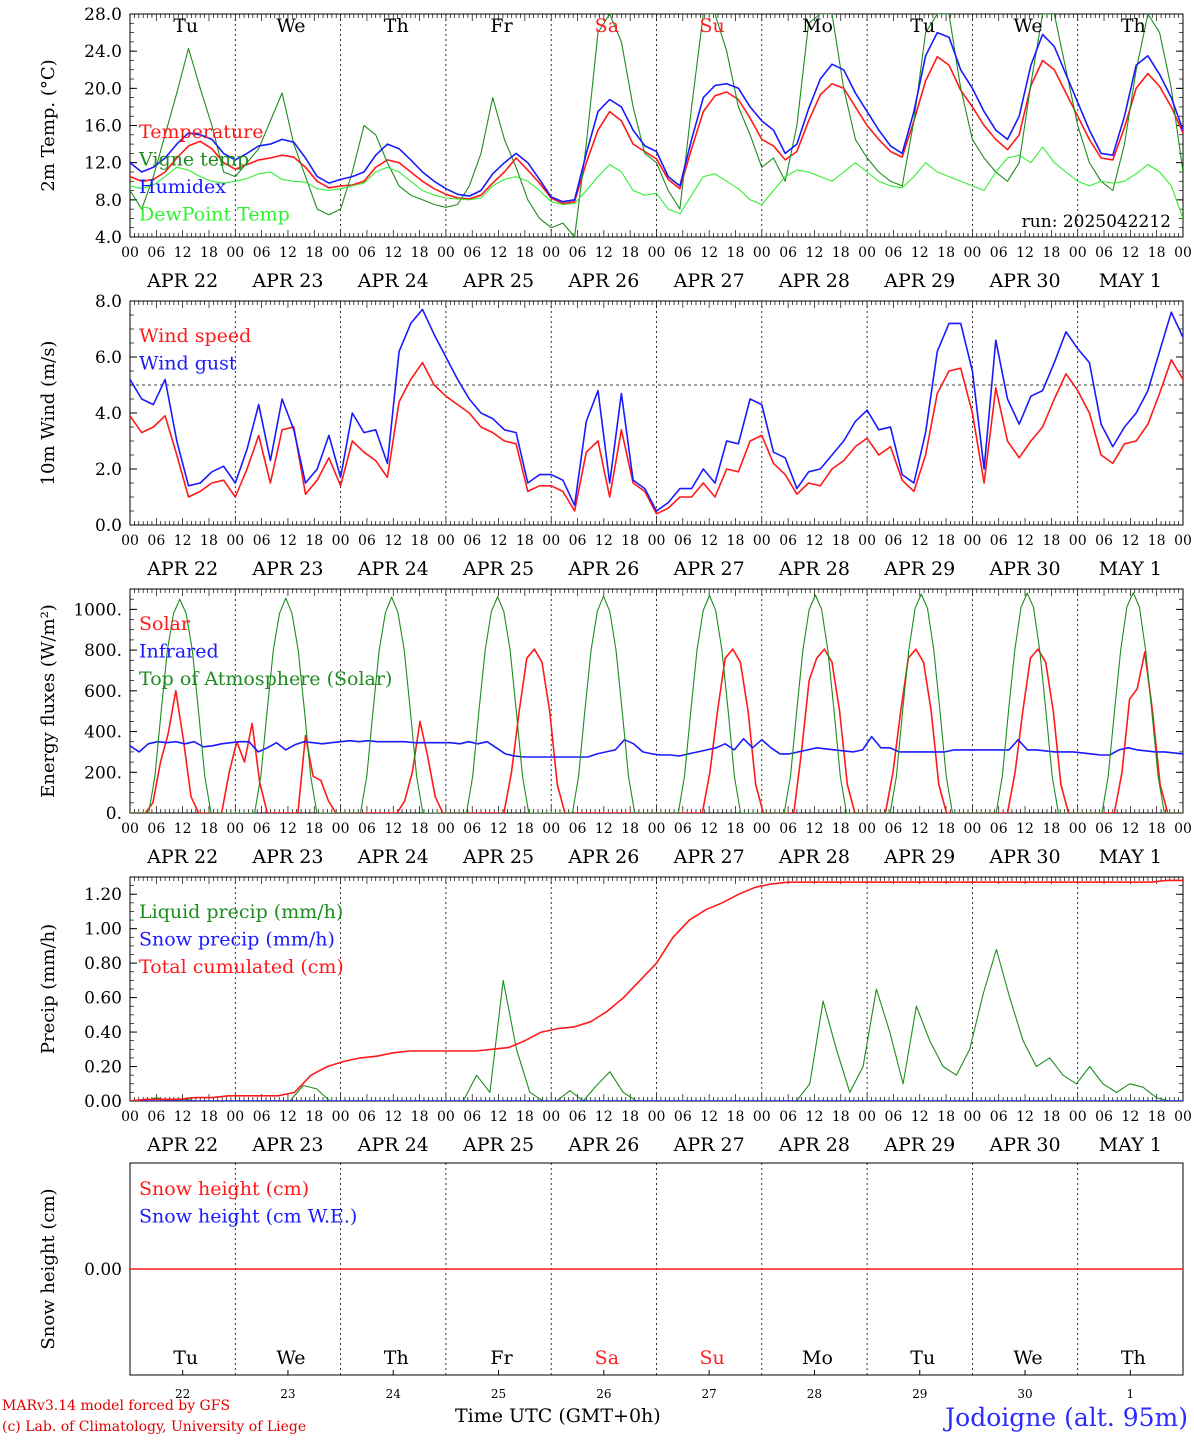 The width and height of the screenshot is (1194, 1440). I want to click on y-tick-label: 0.40, so click(103, 1033).